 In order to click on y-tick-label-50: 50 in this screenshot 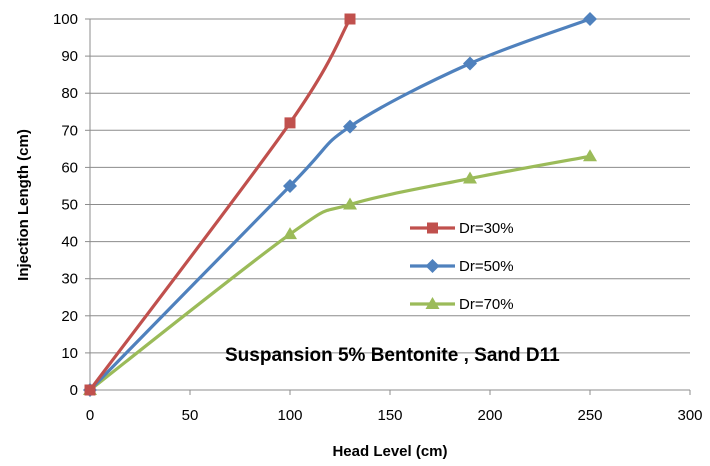, I will do `click(69, 205)`.